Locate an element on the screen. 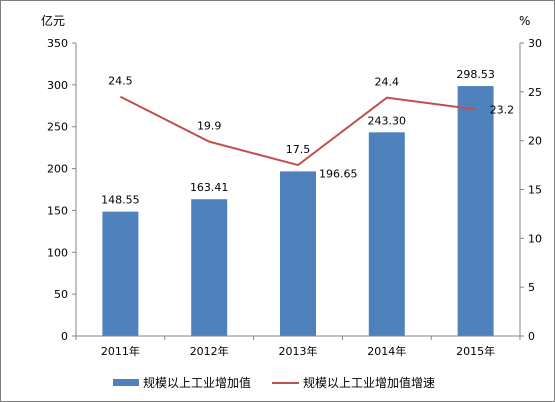 This screenshot has height=402, width=555. line-data-label: 19.9 is located at coordinates (209, 126).